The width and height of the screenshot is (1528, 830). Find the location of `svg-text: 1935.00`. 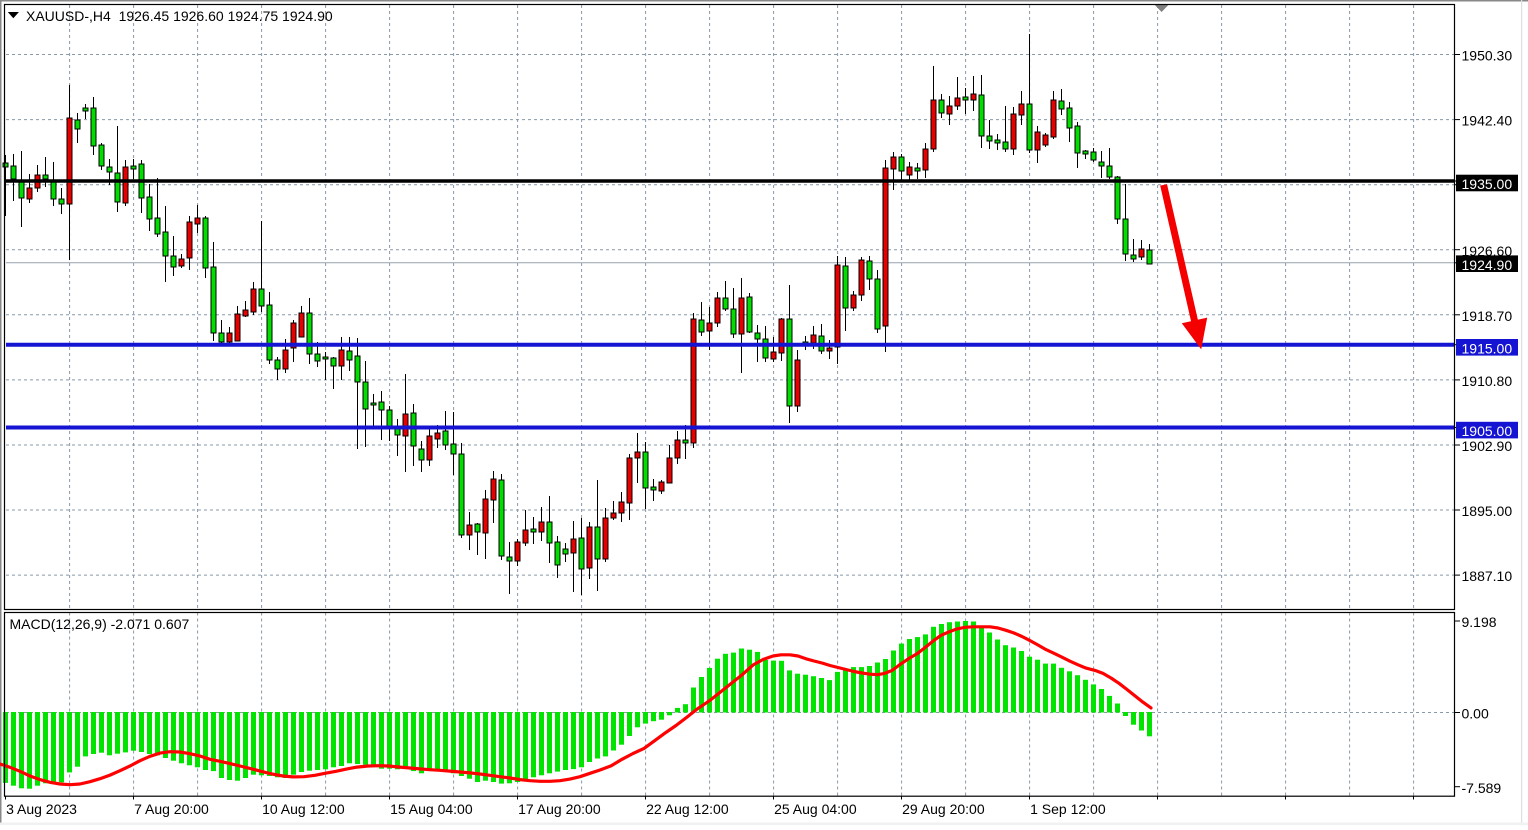

svg-text: 1935.00 is located at coordinates (1487, 184).